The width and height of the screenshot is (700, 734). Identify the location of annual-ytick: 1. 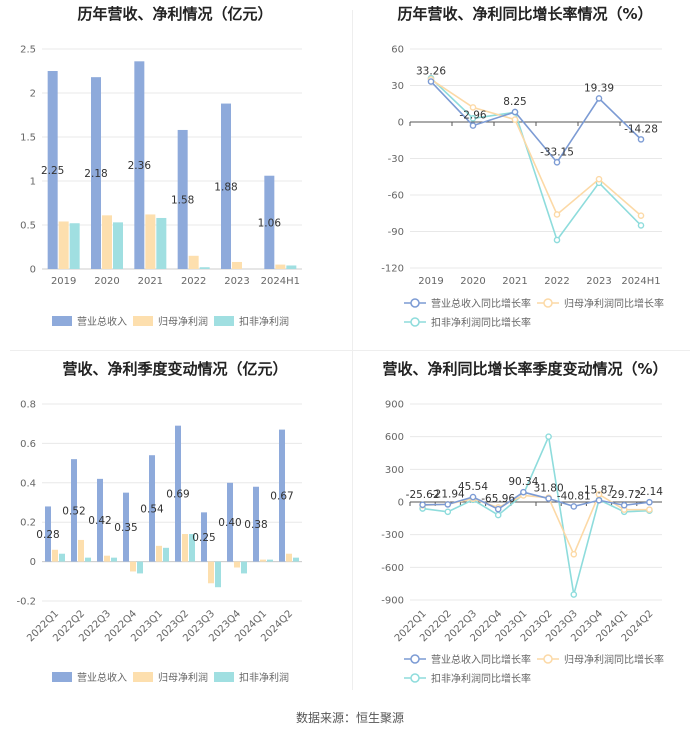
(33, 182).